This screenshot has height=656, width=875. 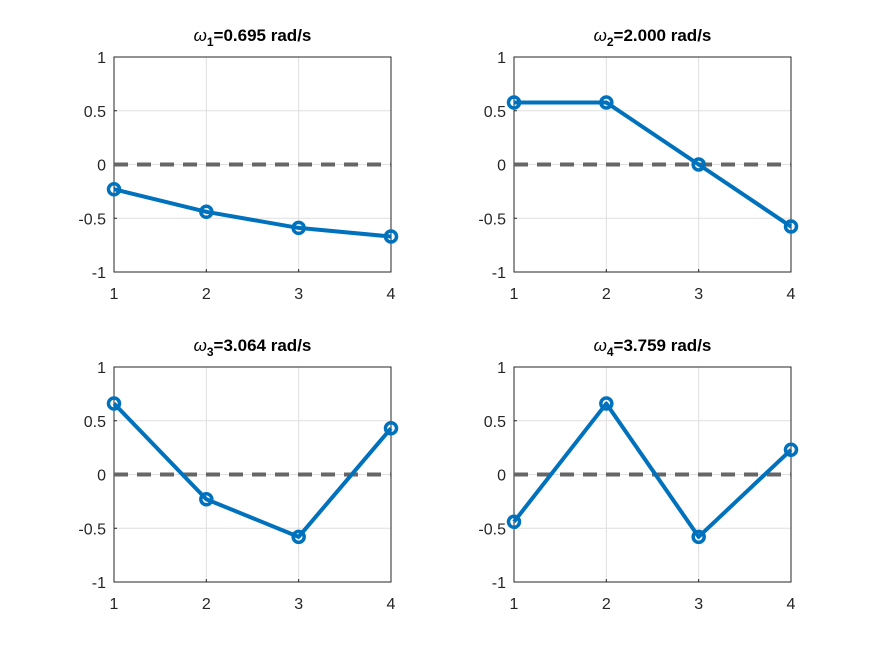 What do you see at coordinates (253, 37) in the screenshot?
I see `subplot-title: ω1=0.695 rad/s` at bounding box center [253, 37].